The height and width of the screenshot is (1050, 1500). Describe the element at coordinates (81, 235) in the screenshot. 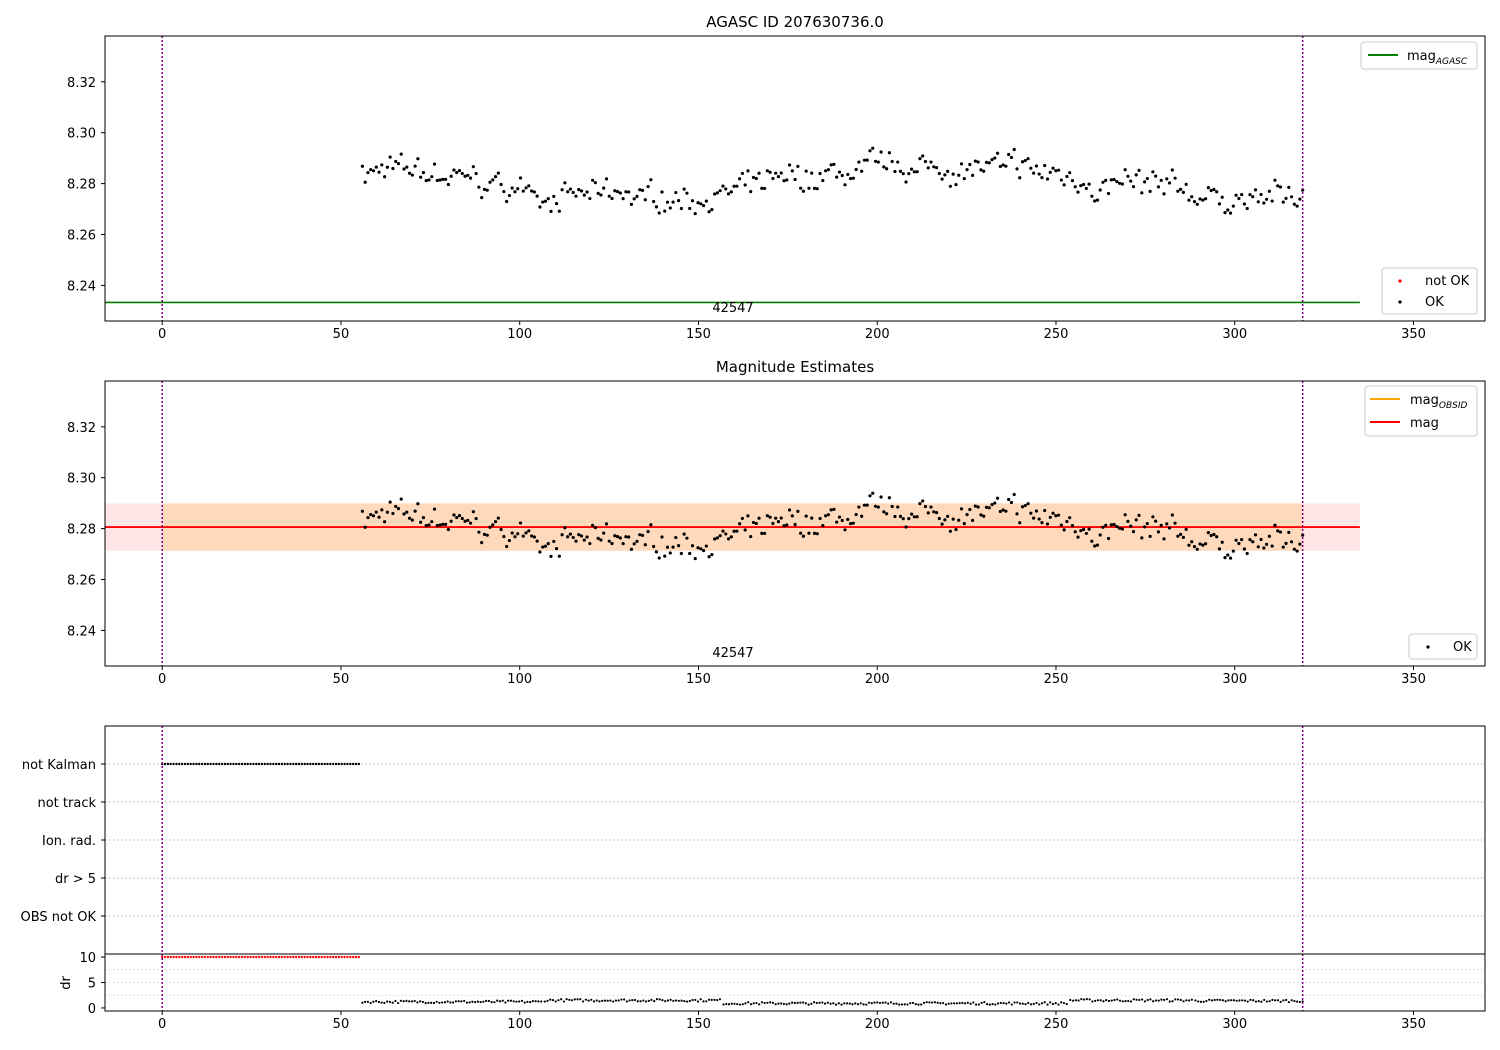

I see `panel-1-ytick-label: 8.26` at that location.